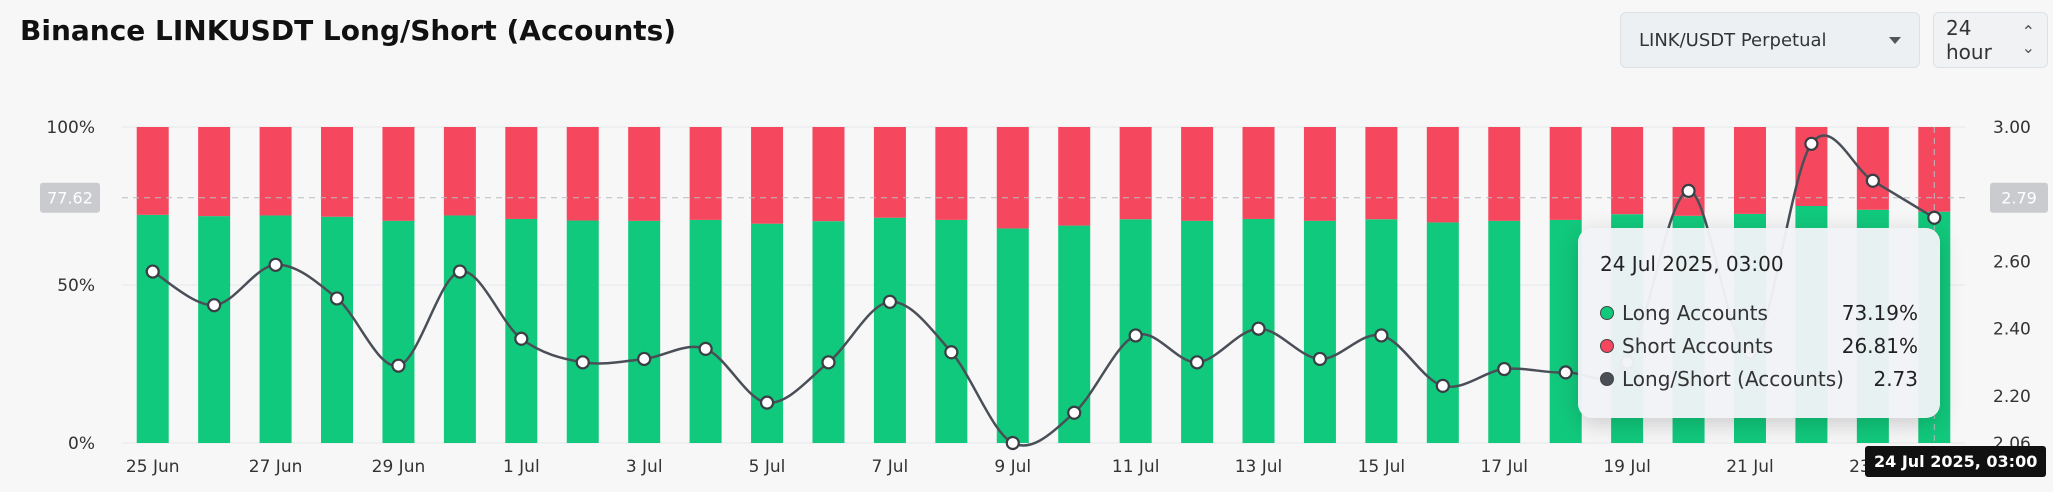  I want to click on x-tick: 5 Jul, so click(767, 467).